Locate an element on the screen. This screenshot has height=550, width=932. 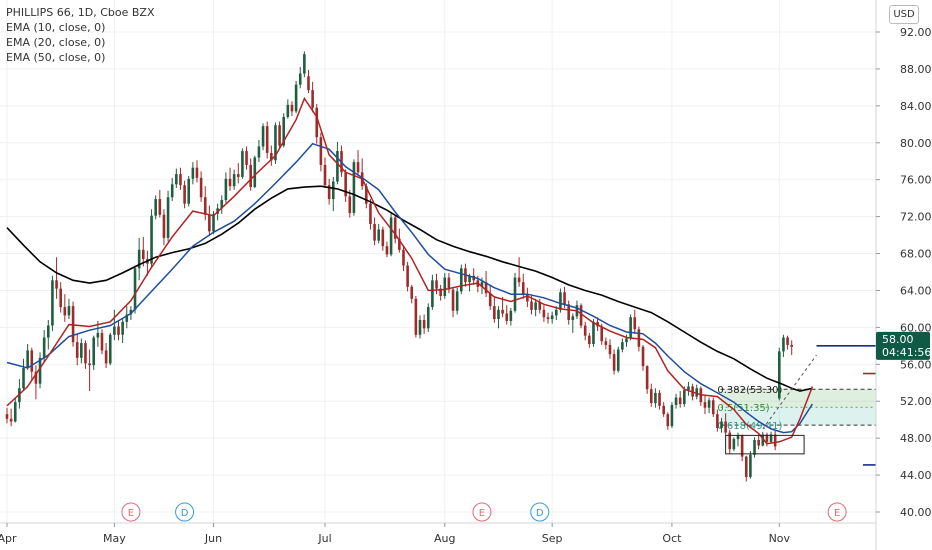
annotations is located at coordinates (800, 405).